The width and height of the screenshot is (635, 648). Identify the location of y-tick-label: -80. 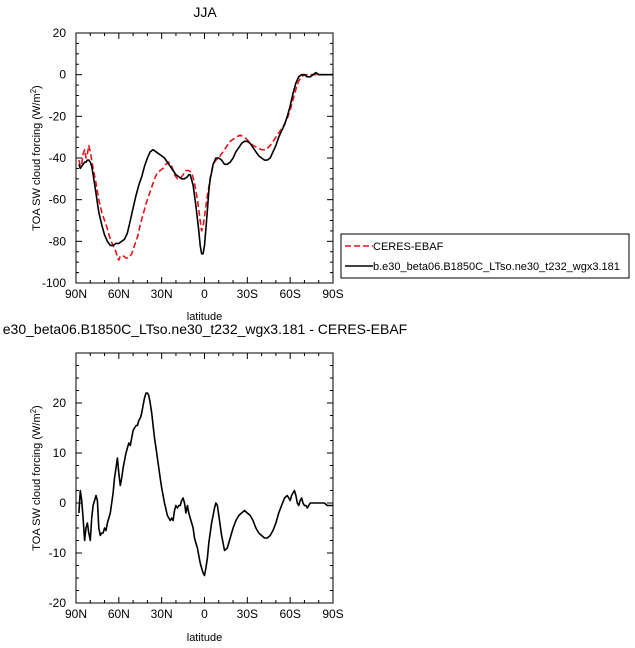
(58, 241).